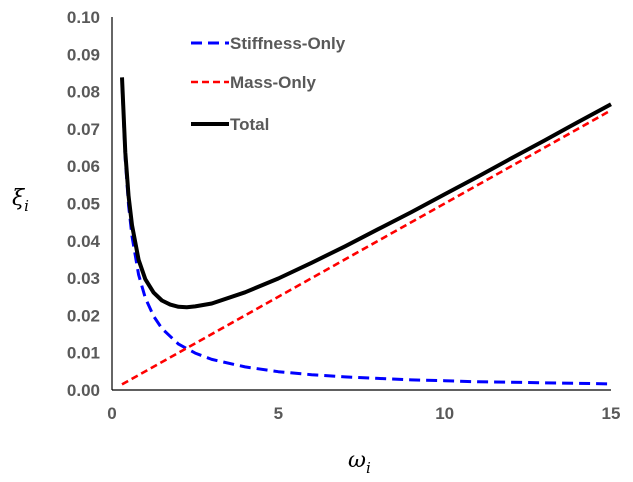 The image size is (633, 482). What do you see at coordinates (83, 166) in the screenshot?
I see `y-tick-label: 0.06` at bounding box center [83, 166].